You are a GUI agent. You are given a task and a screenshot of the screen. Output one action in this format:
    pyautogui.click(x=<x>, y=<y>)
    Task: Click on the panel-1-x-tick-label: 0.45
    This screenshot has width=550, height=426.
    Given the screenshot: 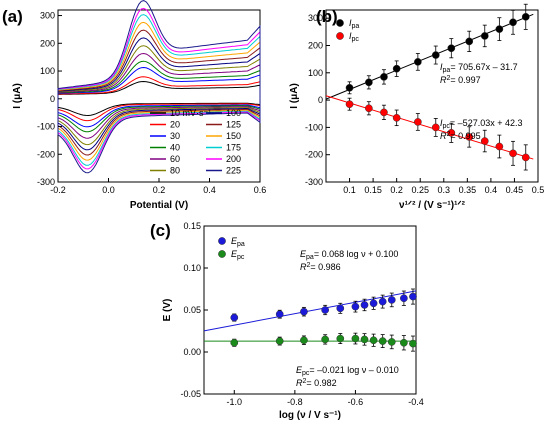 What is the action you would take?
    pyautogui.click(x=515, y=190)
    